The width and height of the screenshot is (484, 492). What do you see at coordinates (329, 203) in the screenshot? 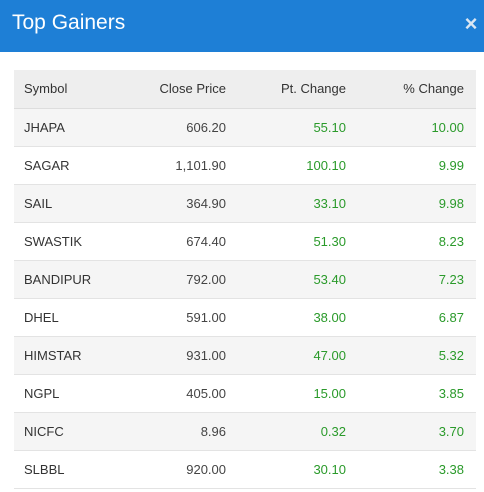
I see `cell-pt-change: 33.10` at bounding box center [329, 203].